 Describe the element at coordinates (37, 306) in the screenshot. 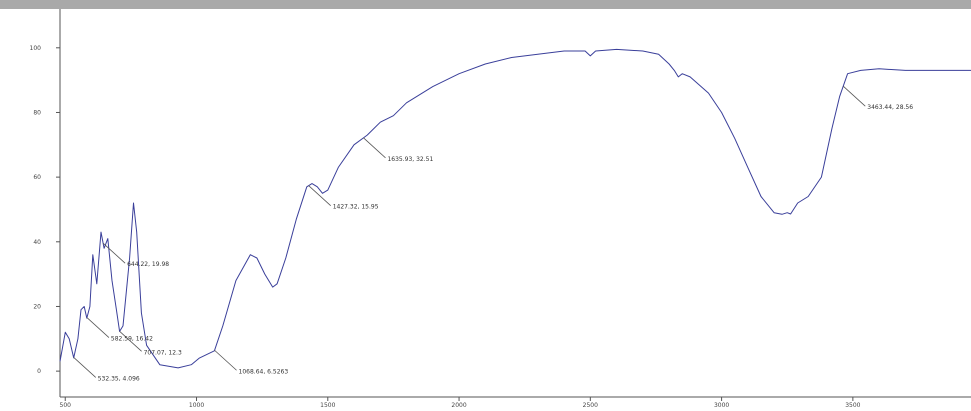

I see `y-tick-label: 20` at that location.